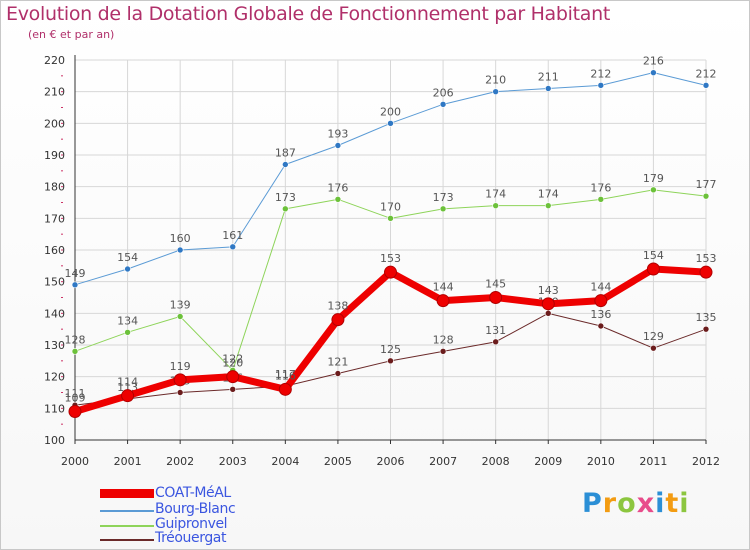  I want to click on data-label: 121, so click(337, 362).